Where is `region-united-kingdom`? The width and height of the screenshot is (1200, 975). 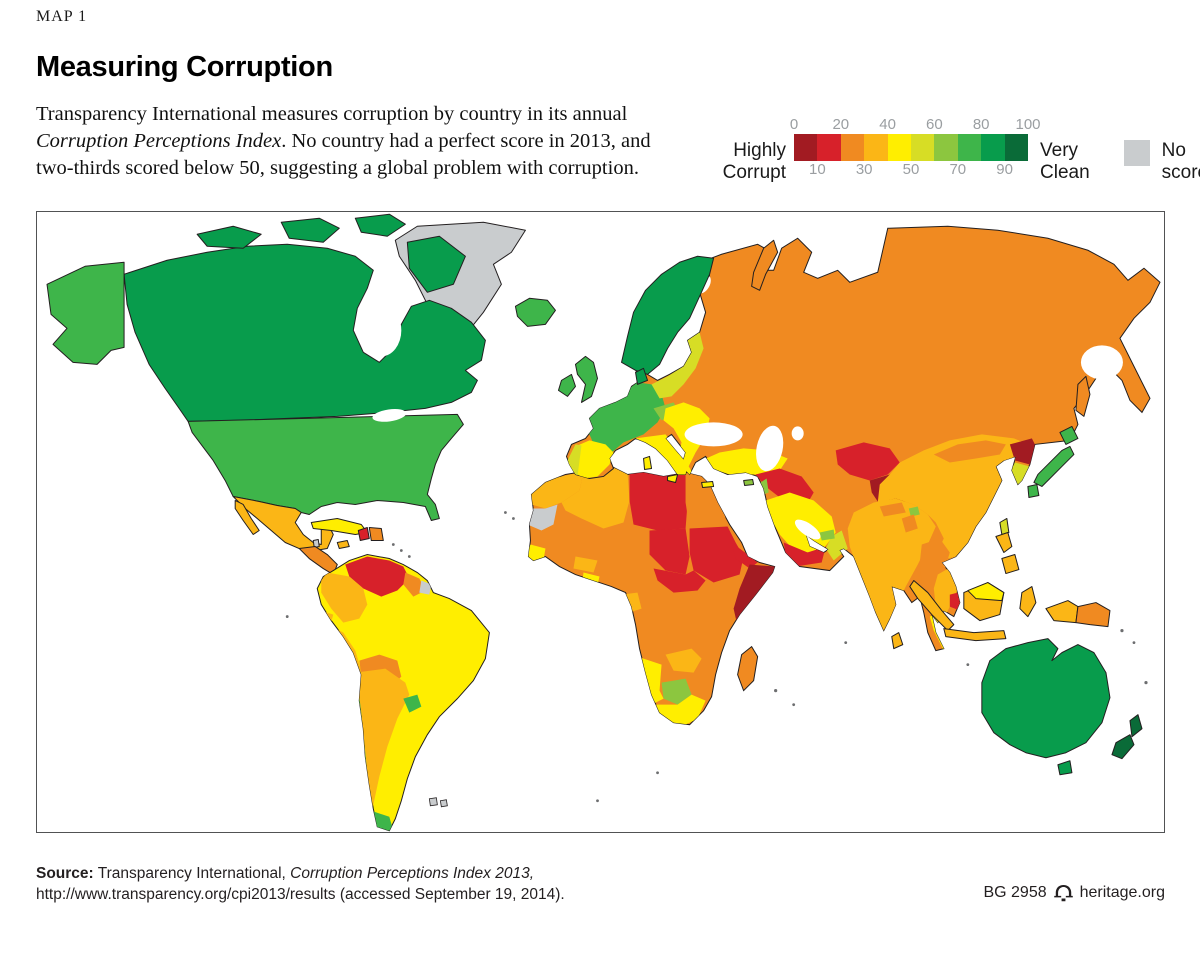 region-united-kingdom is located at coordinates (586, 379).